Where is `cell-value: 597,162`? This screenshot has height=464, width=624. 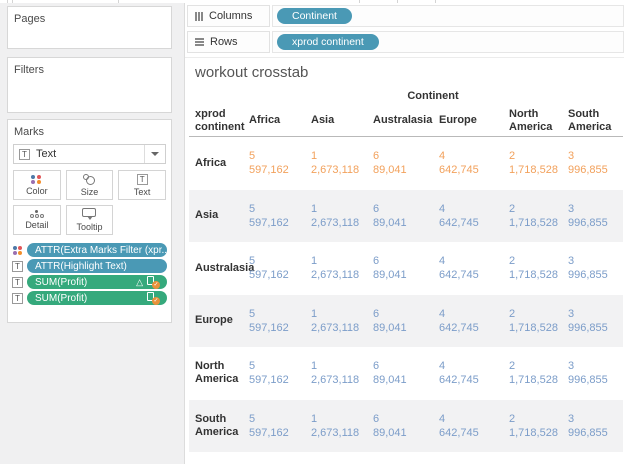
cell-value: 597,162 is located at coordinates (269, 432).